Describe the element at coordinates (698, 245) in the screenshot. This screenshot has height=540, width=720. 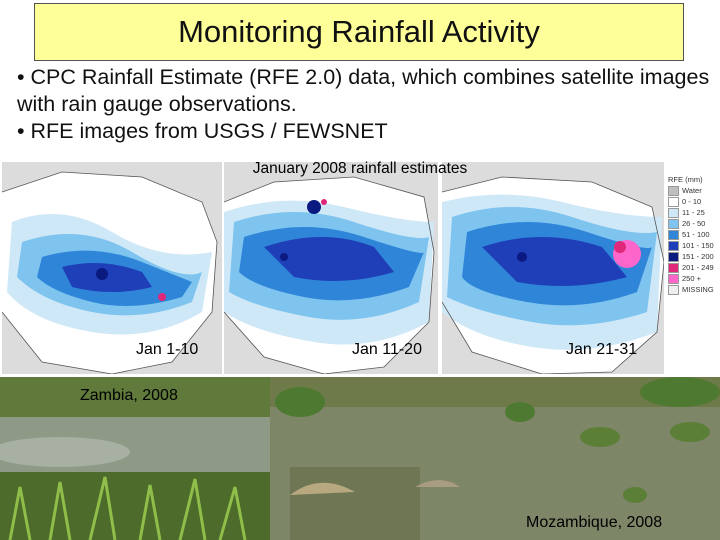
I see `legend-label: 101 - 150` at that location.